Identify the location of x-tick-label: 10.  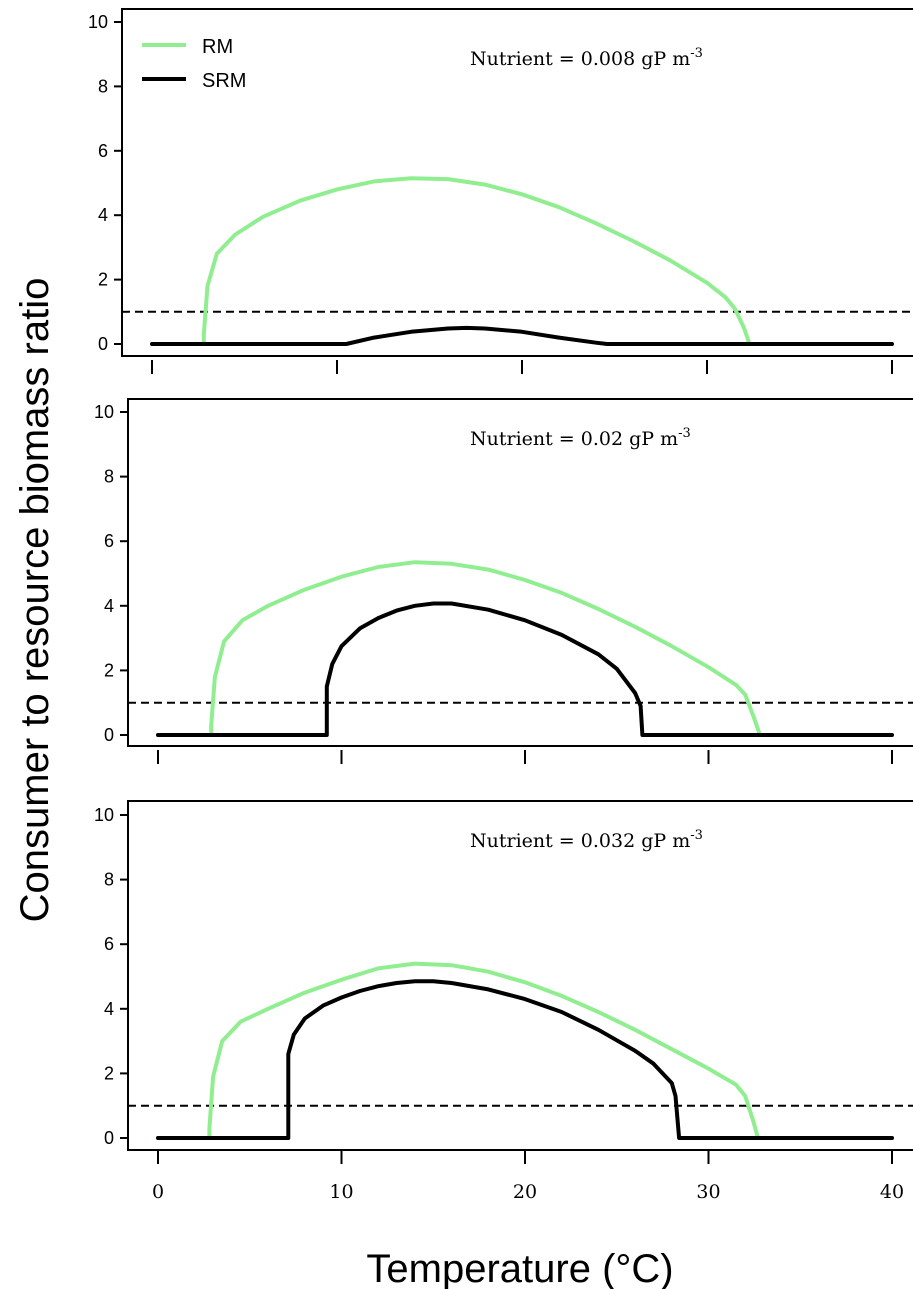
(341, 1192).